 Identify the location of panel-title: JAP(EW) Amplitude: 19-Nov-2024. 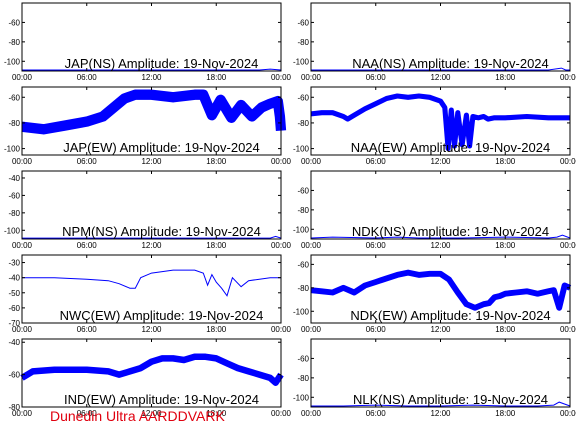
(161, 147).